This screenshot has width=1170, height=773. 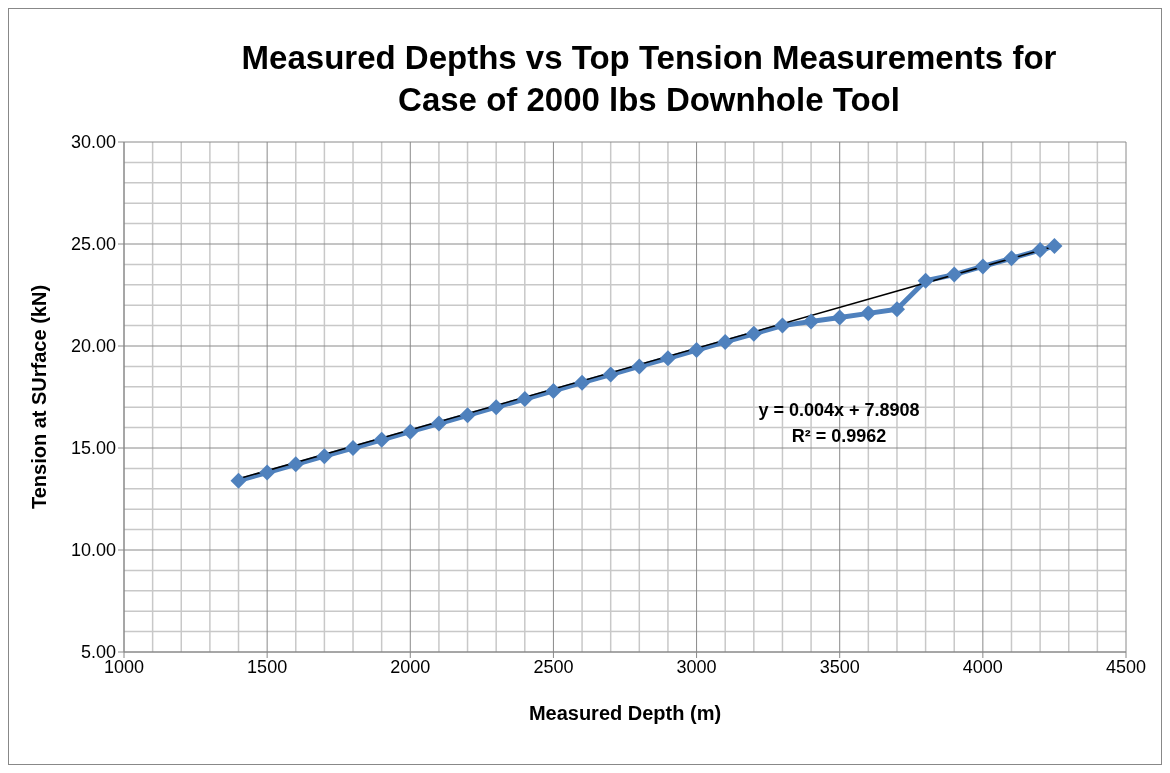 I want to click on y-tick-label: 25.00, so click(x=93, y=244).